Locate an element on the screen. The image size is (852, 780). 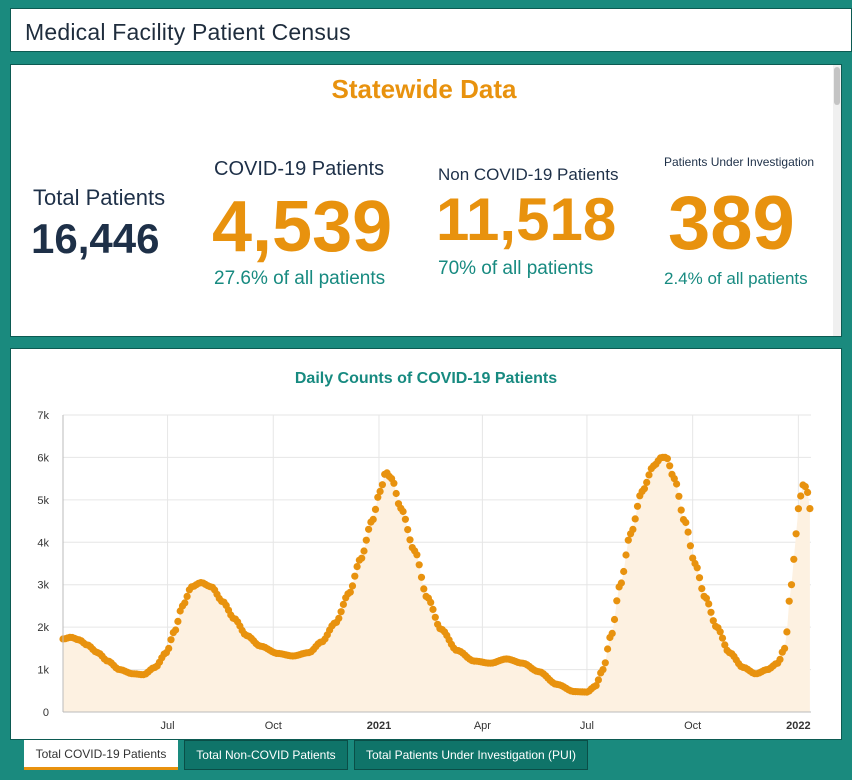
page-title: Medical Facility Patient Census is located at coordinates (188, 32).